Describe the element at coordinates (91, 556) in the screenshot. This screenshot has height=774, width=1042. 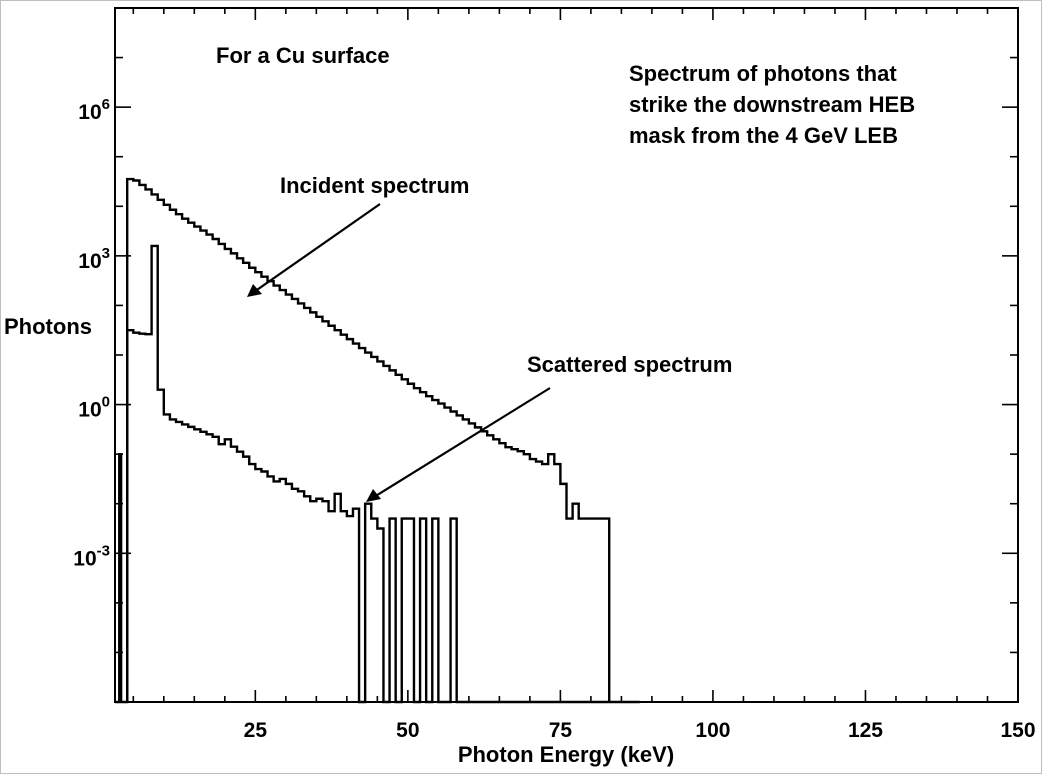
I see `y-tick-label-1e-3: 10⁻³` at that location.